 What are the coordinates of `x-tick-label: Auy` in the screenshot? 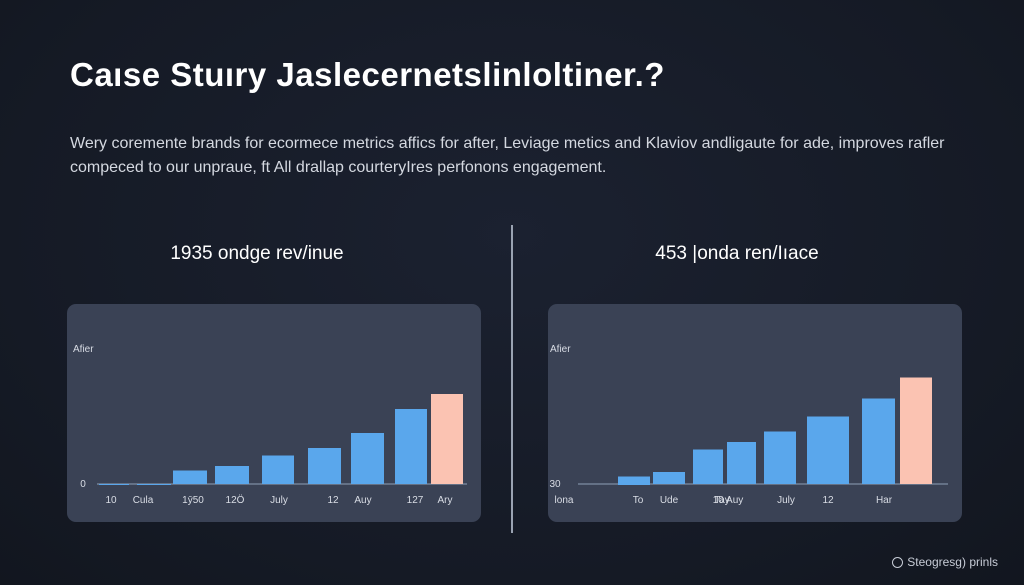 It's located at (362, 500).